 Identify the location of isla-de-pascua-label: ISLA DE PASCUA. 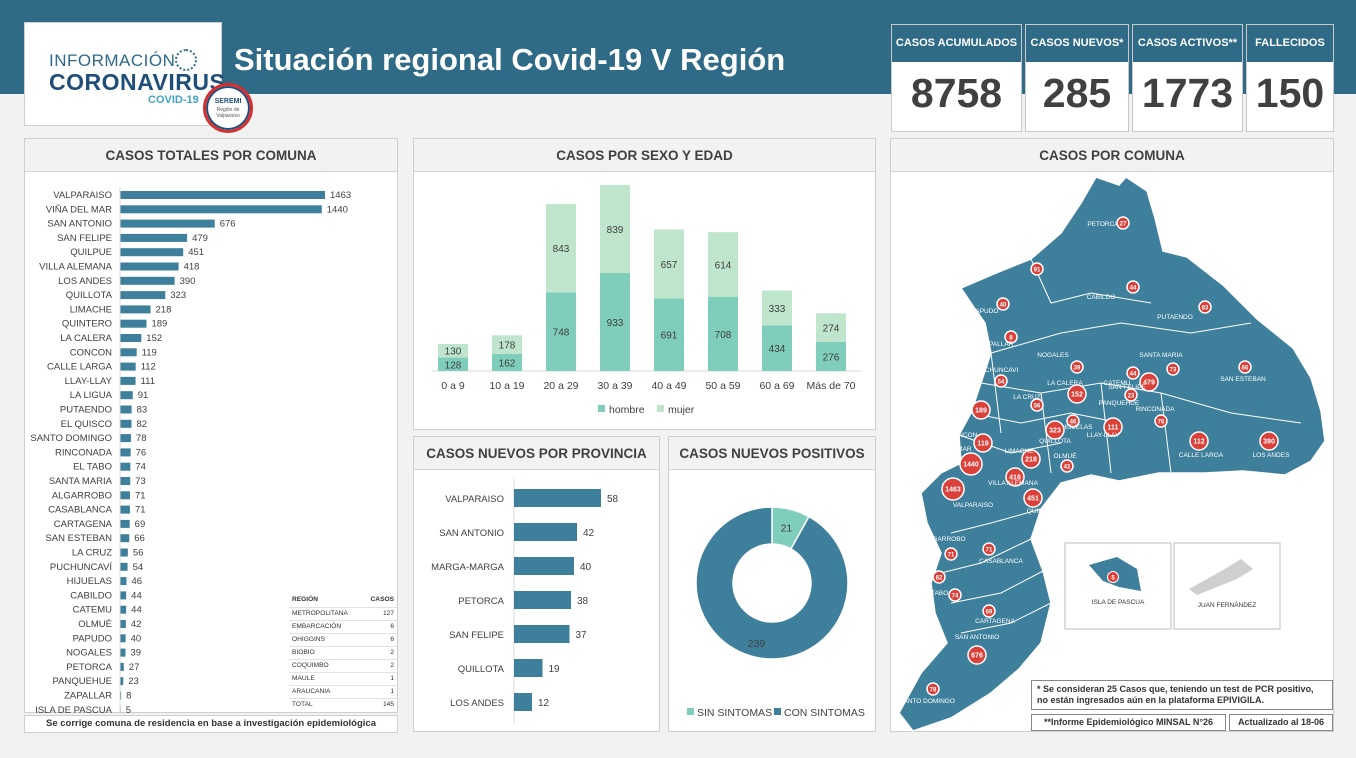
(1118, 602).